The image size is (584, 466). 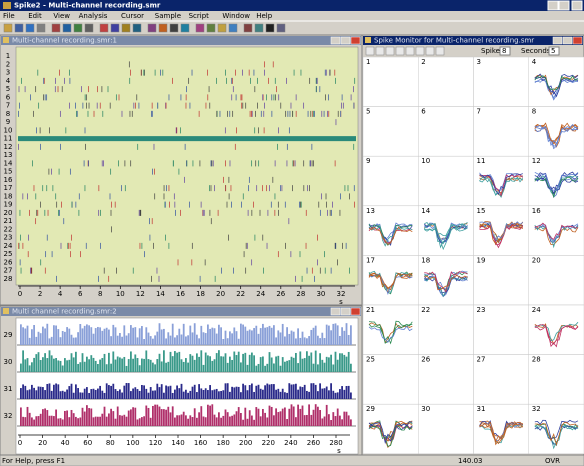 What do you see at coordinates (492, 51) in the screenshot?
I see `spikes-label: Spikes` at bounding box center [492, 51].